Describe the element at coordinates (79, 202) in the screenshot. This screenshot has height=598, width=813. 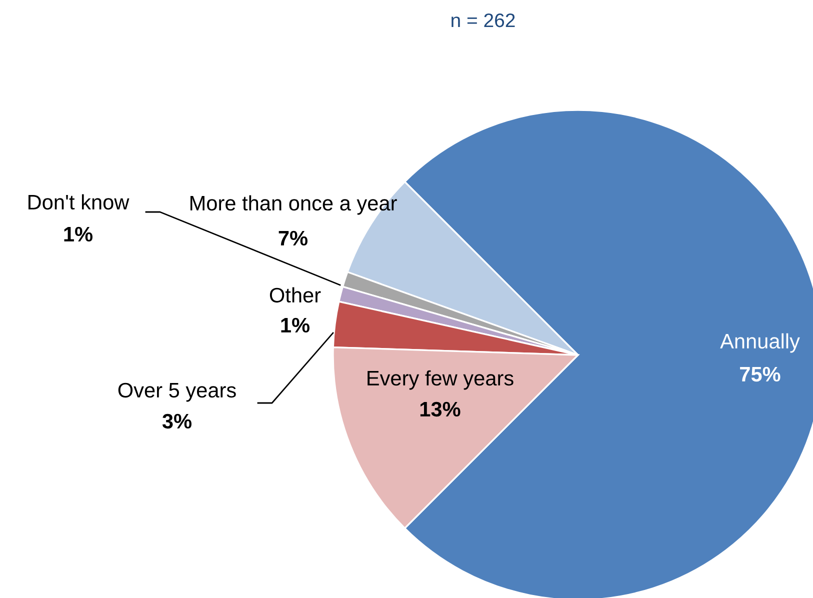
I see `slice-label: Don't know` at that location.